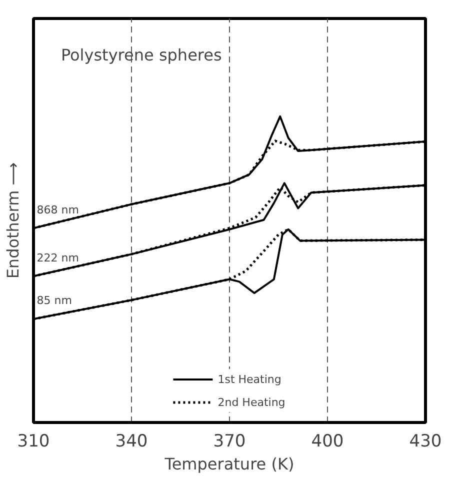 The width and height of the screenshot is (453, 479). Describe the element at coordinates (141, 55) in the screenshot. I see `chart-title: Polystyrene spheres` at that location.